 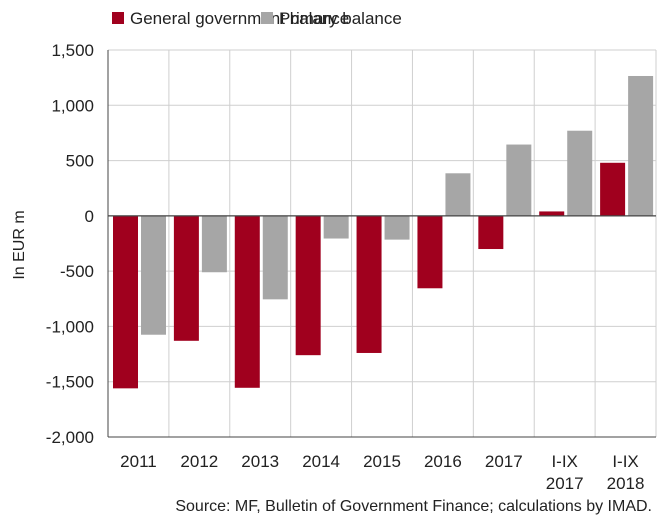 I want to click on legend-label: Primary balance, so click(x=340, y=18).